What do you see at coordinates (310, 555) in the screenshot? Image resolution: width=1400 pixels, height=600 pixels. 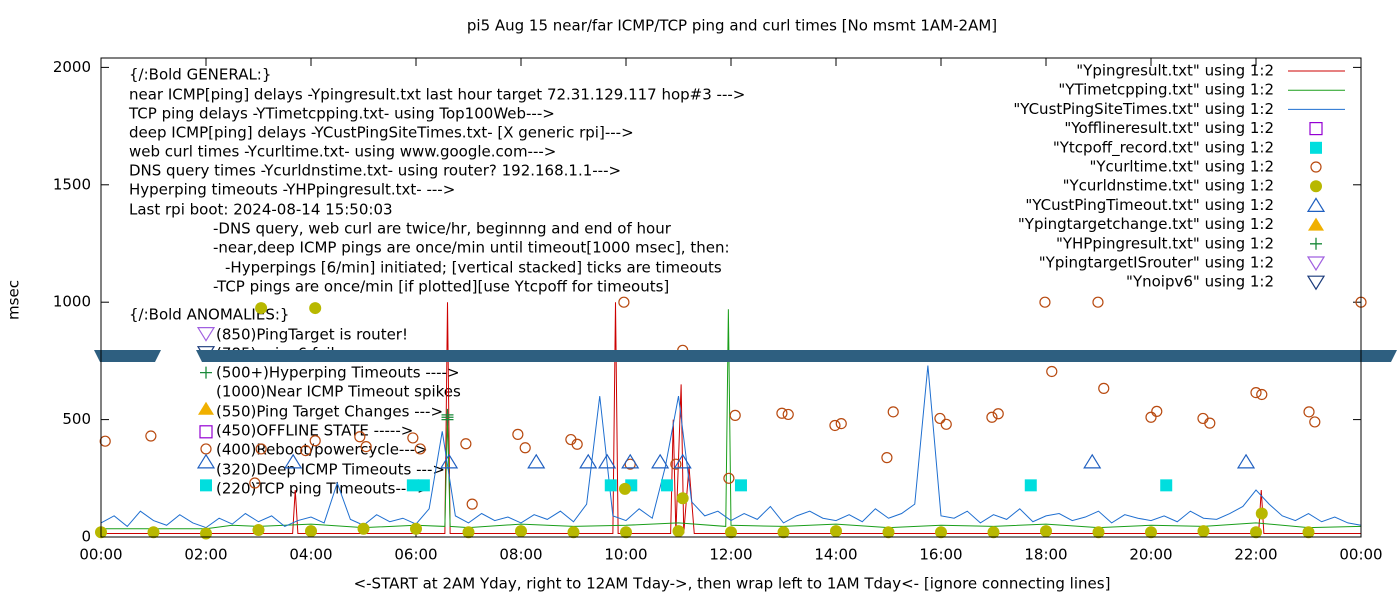 I see `x-tick-label: 04:00` at bounding box center [310, 555].